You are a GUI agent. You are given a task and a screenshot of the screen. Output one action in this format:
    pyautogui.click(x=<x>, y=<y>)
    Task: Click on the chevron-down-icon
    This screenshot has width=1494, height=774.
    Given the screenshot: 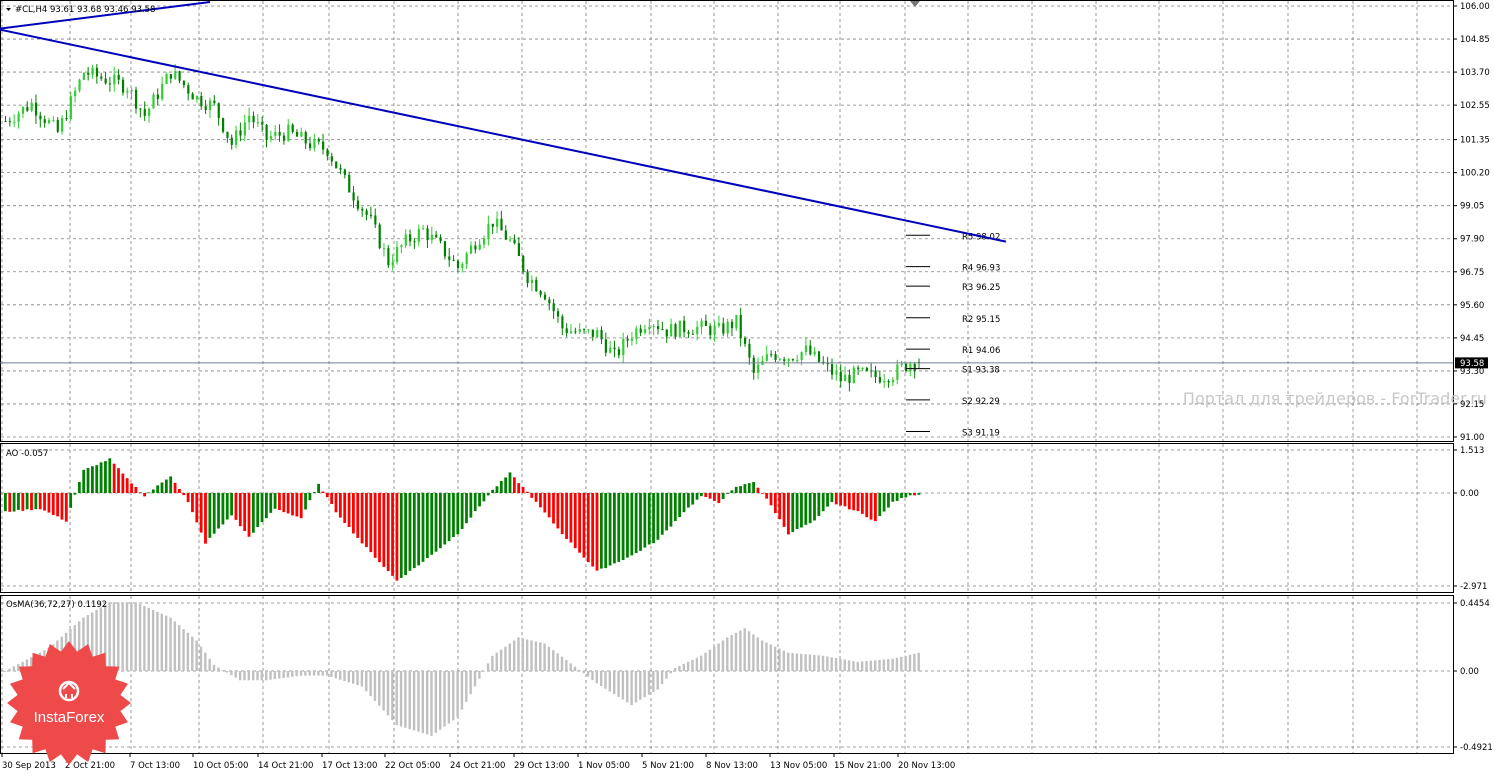 What is the action you would take?
    pyautogui.click(x=8, y=9)
    